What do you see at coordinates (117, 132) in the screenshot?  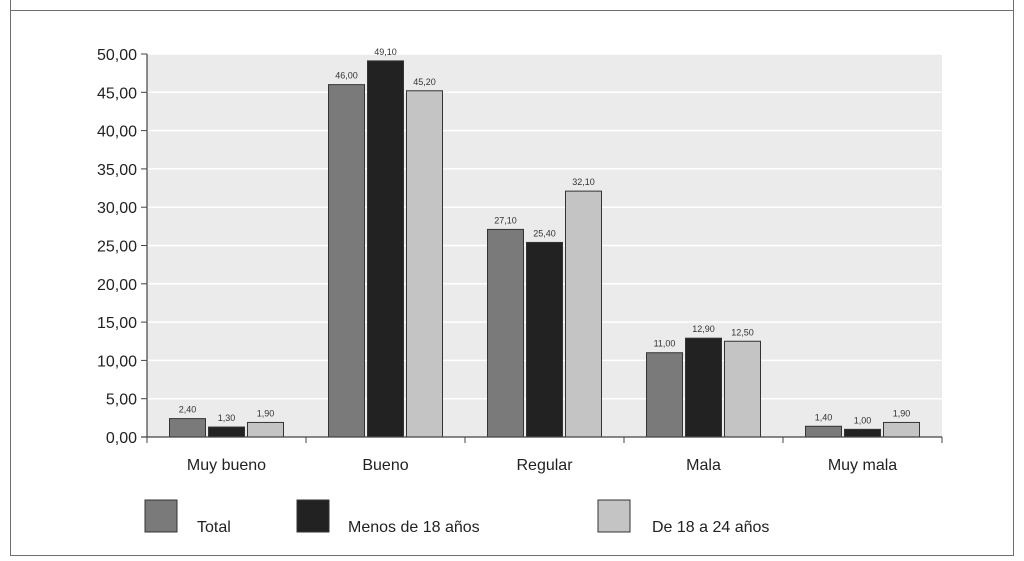 I see `y-tick-label: 40,00` at bounding box center [117, 132].